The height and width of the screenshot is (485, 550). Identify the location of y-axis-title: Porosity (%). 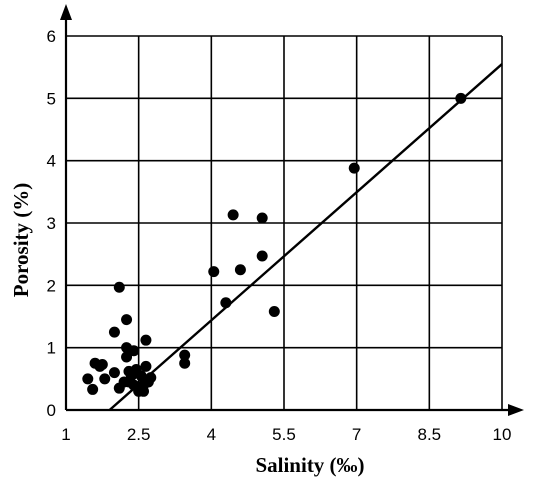
(21, 240).